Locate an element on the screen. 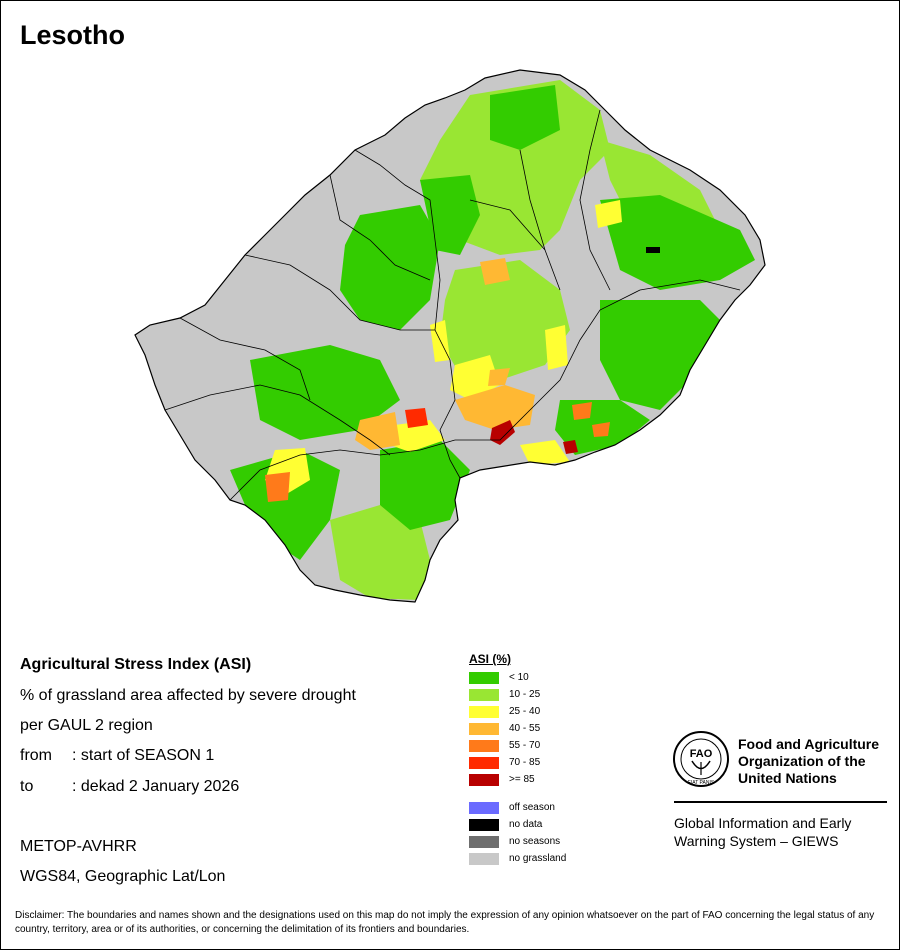 Image resolution: width=900 pixels, height=950 pixels. class-40-55-a is located at coordinates (495, 407).